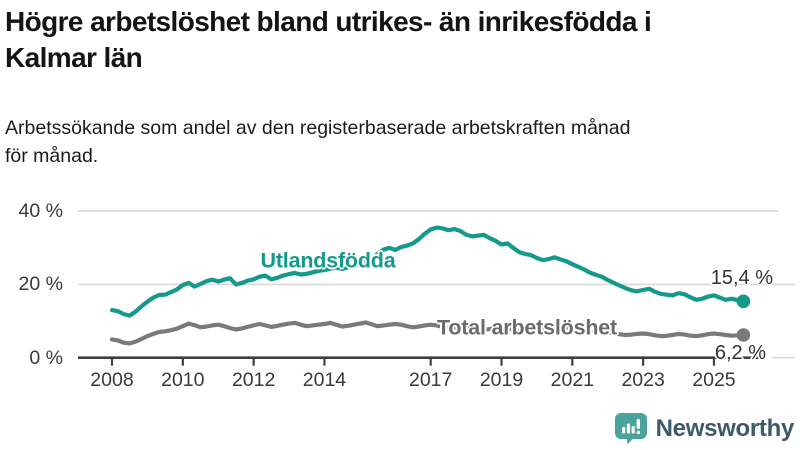 The height and width of the screenshot is (450, 800). Describe the element at coordinates (325, 380) in the screenshot. I see `x-tick-label-2014: 2014` at that location.